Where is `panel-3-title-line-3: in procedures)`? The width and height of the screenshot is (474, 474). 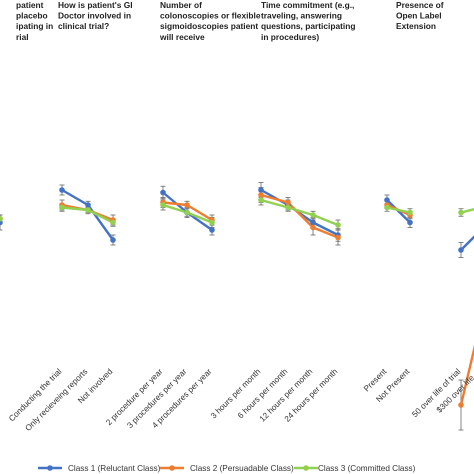
panel-3-title-line-3: in procedures) is located at coordinates (290, 37).